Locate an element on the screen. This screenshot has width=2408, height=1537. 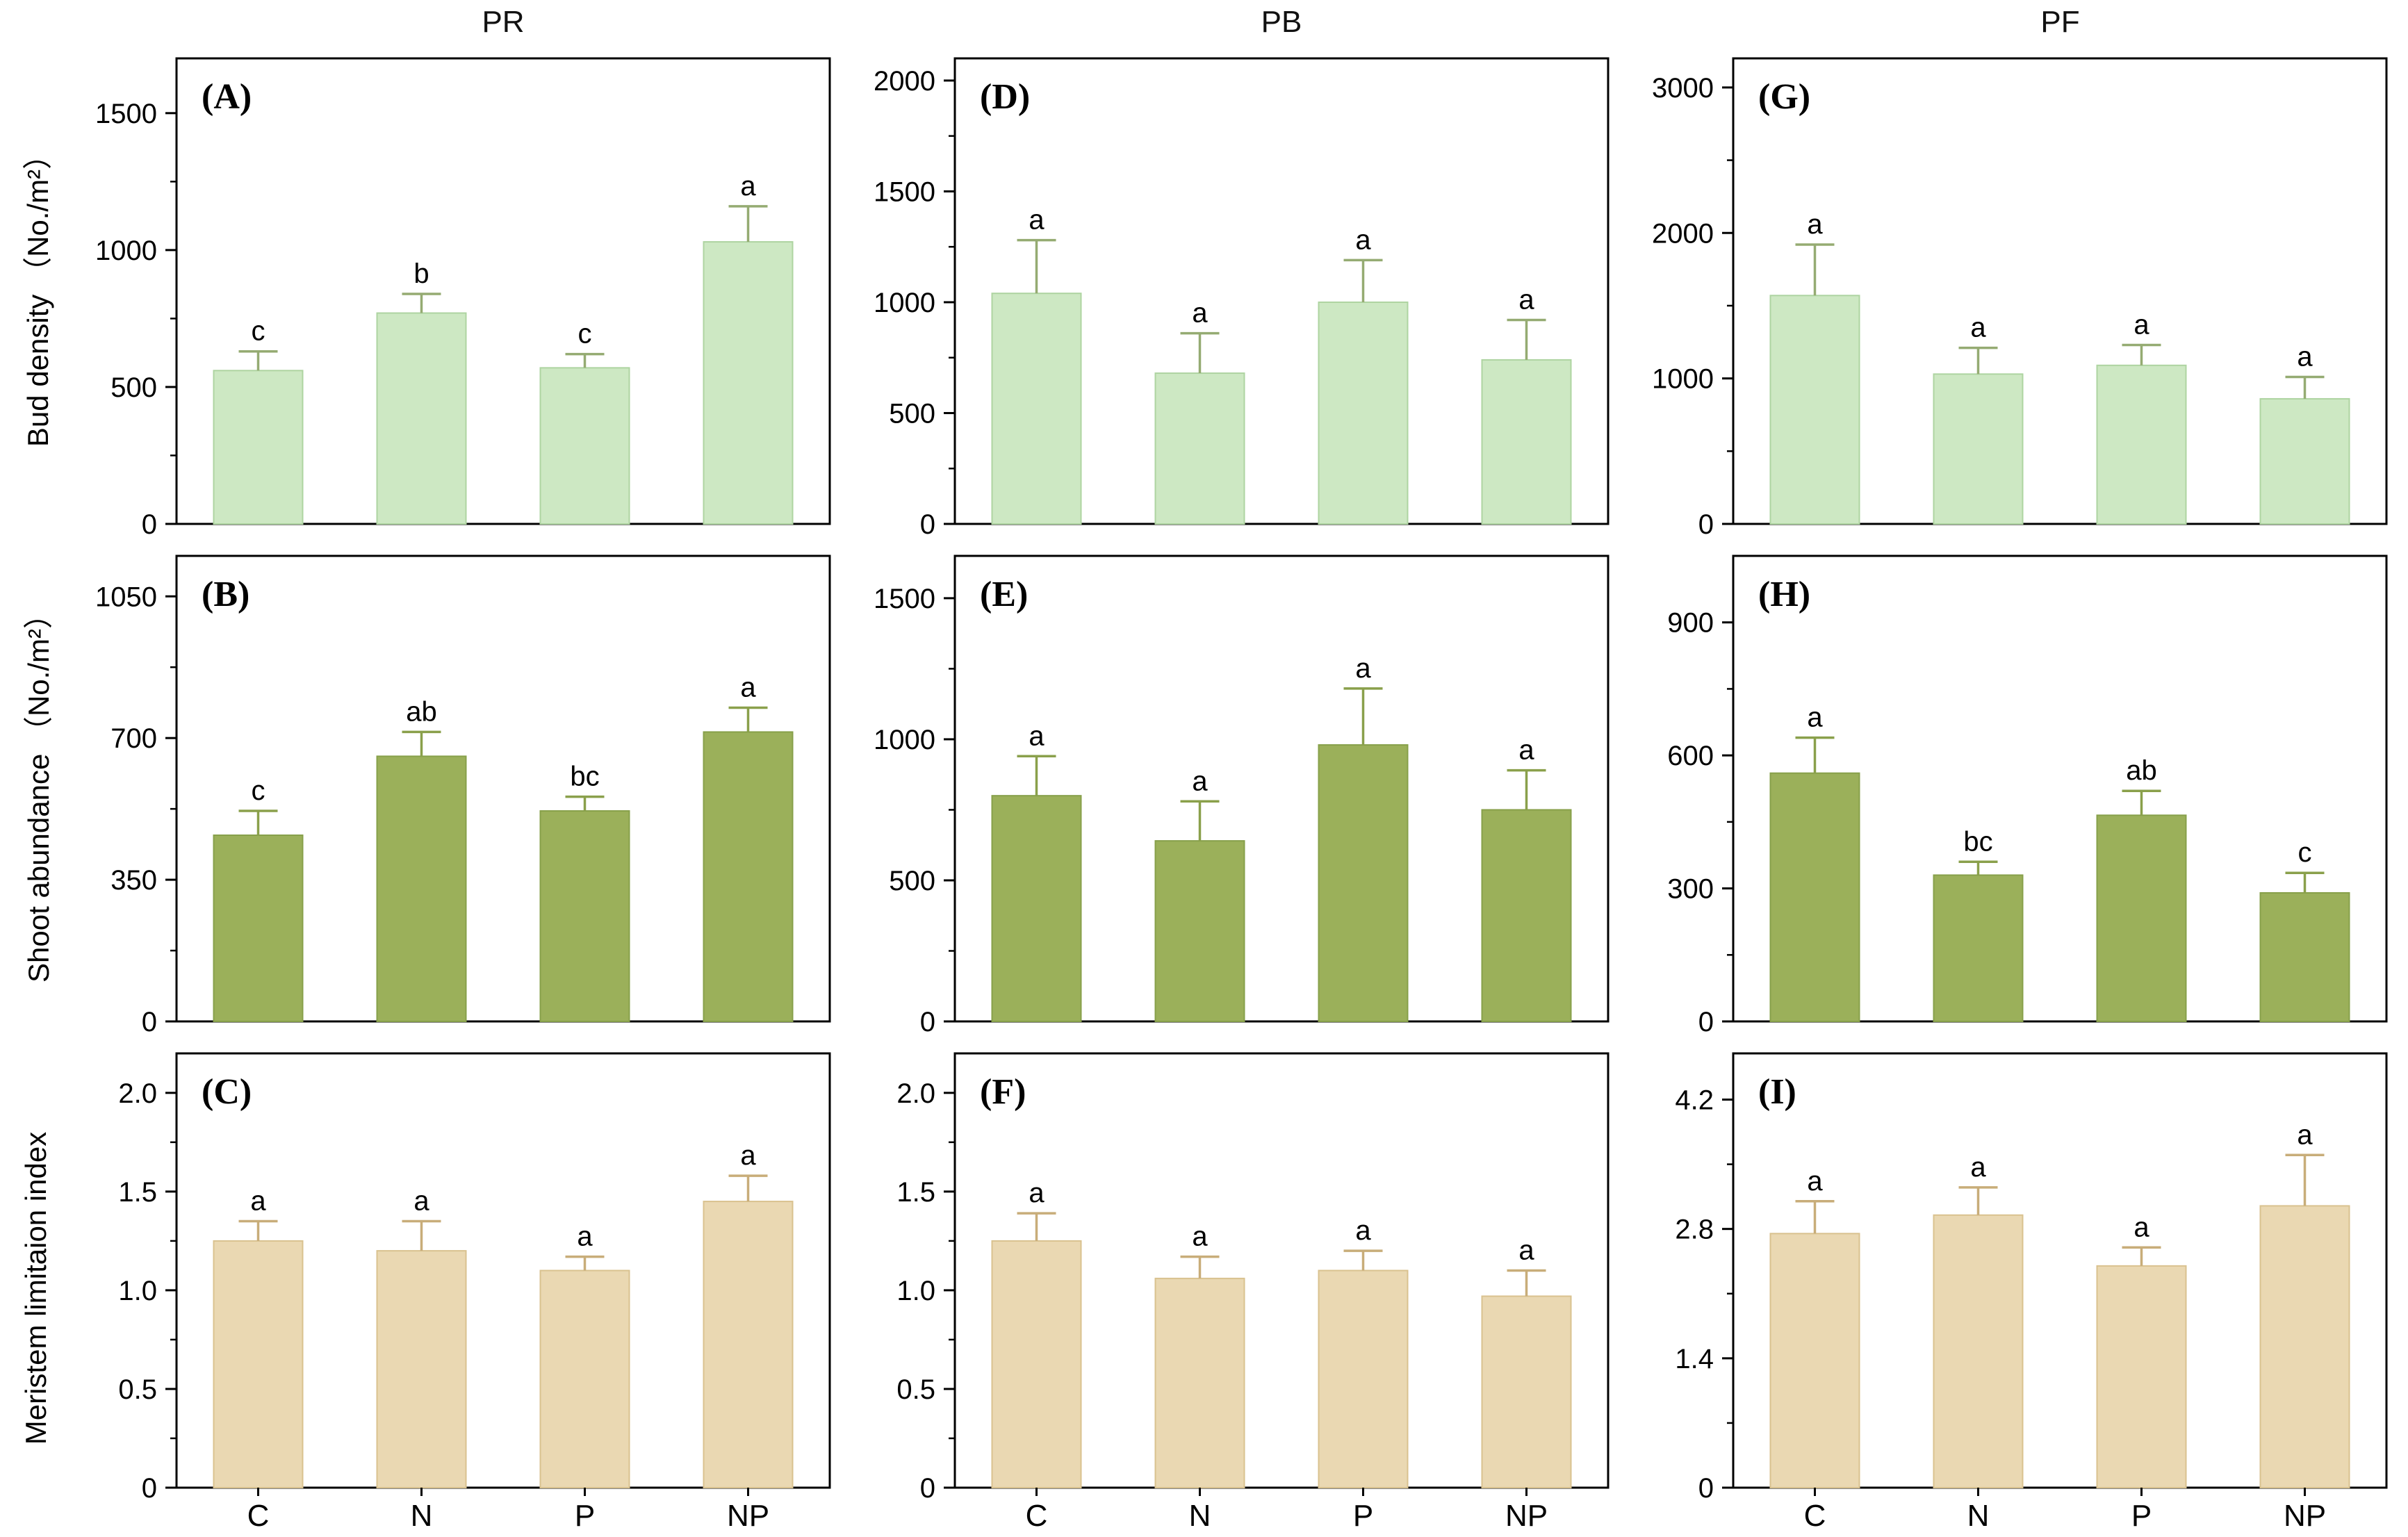
y-axis-label-meristem-index-text: Meristem limitaion index is located at coordinates (36, 1288).